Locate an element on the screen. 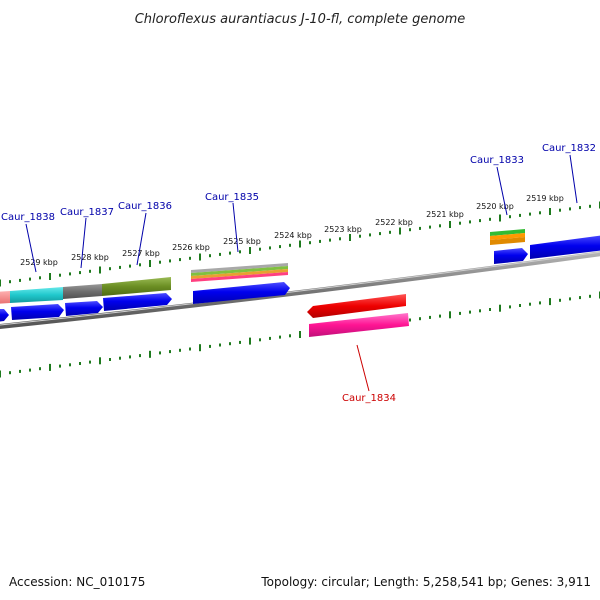 This screenshot has width=600, height=600. feature-block is located at coordinates (5, 297).